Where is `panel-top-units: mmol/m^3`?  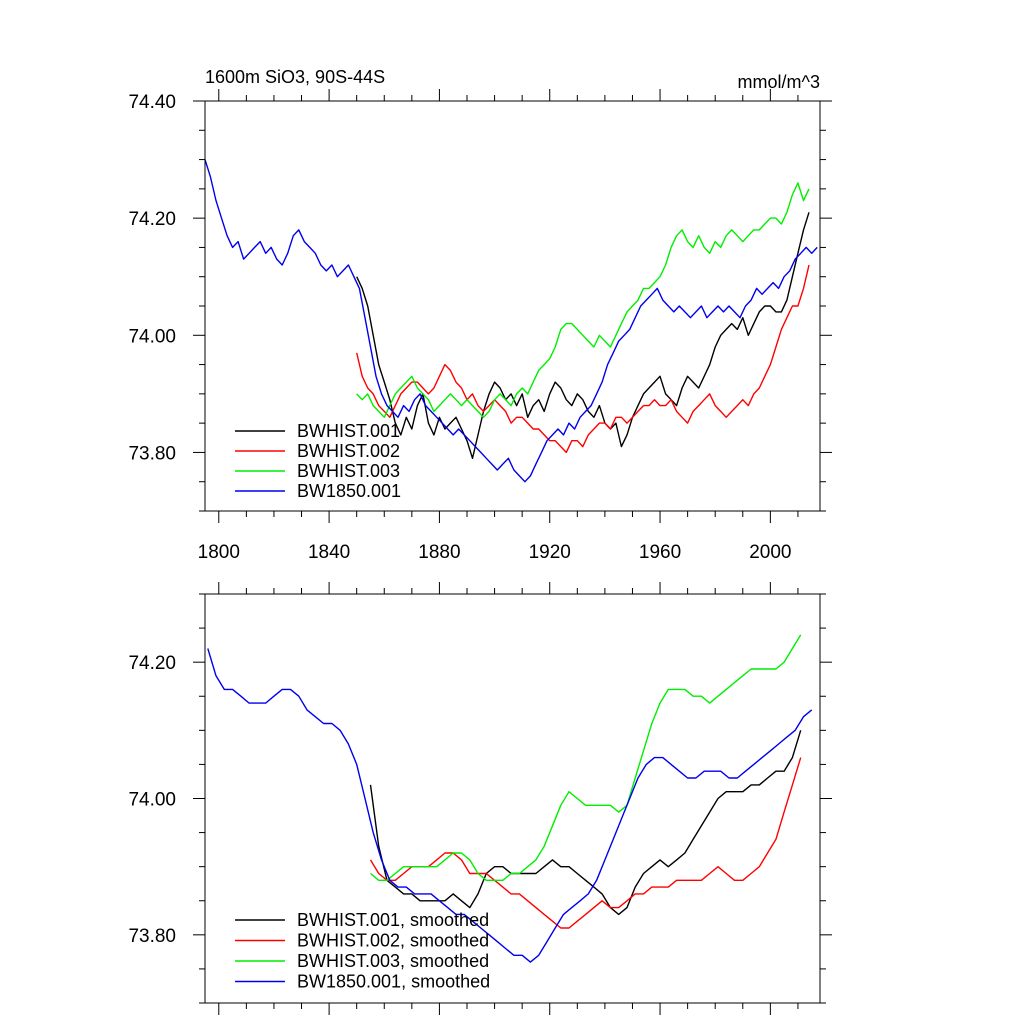
panel-top-units: mmol/m^3 is located at coordinates (779, 82).